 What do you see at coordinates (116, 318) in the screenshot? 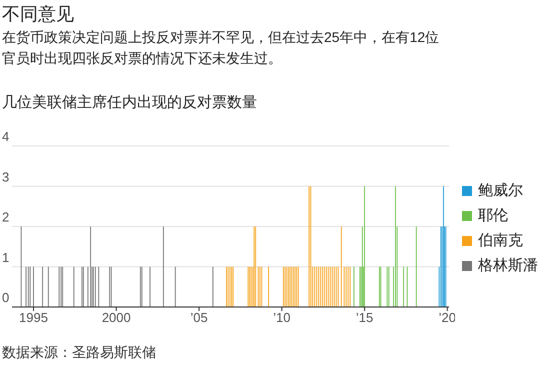
I see `x-tick-label: 2000` at bounding box center [116, 318].